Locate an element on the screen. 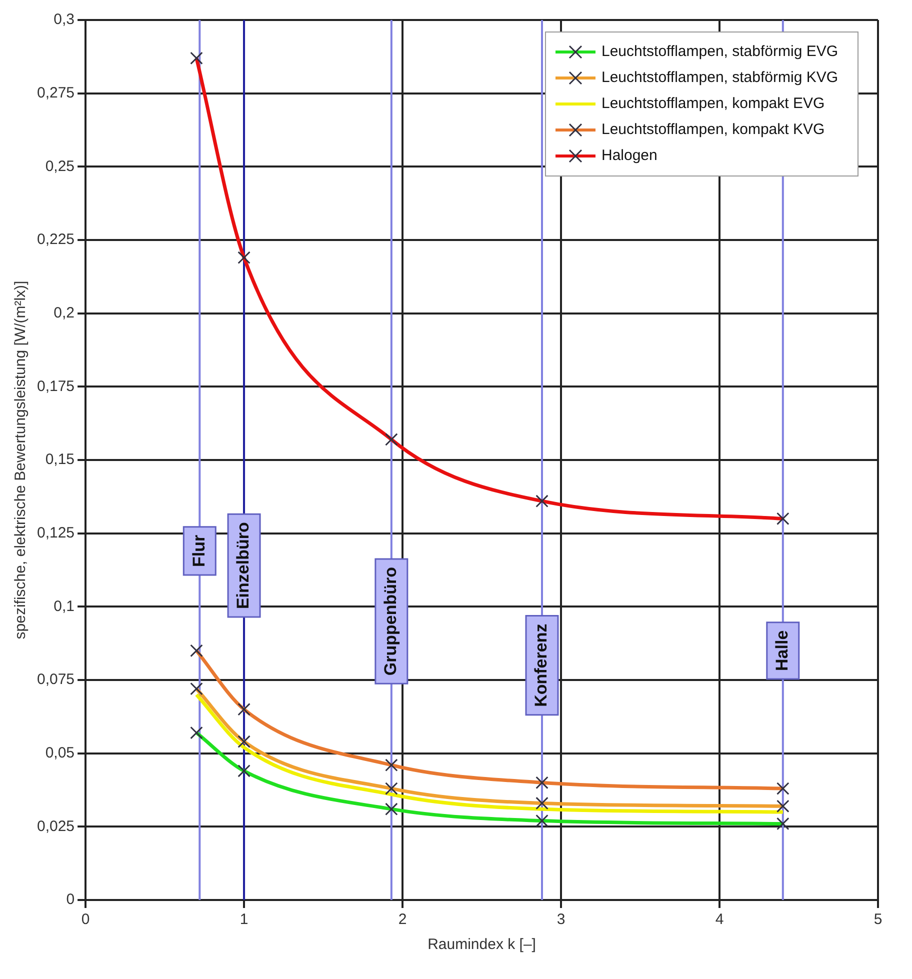  y-tick-label: 0,175 is located at coordinates (55, 386).